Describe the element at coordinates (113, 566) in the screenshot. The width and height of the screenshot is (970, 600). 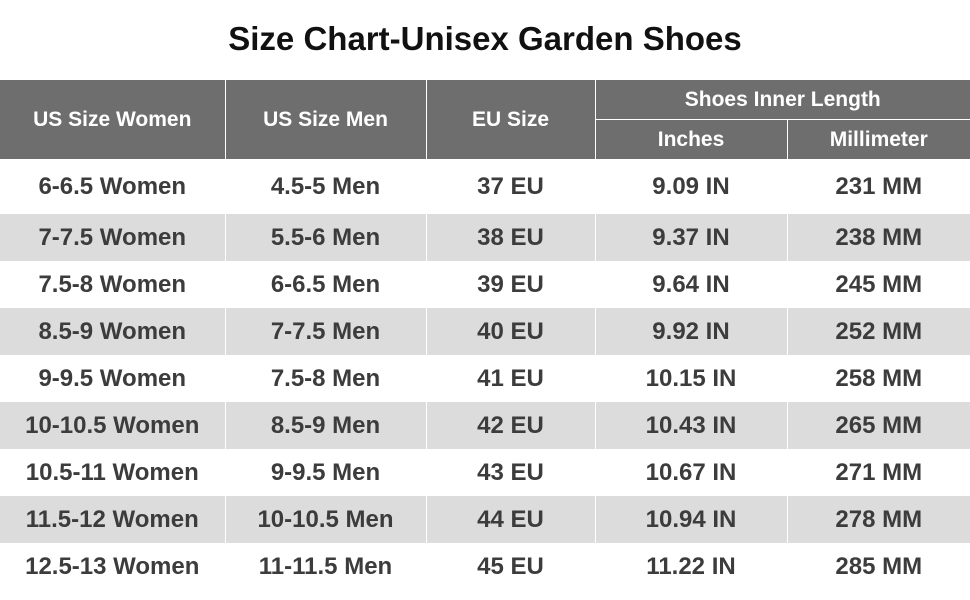
I see `cell-us-women: 12.5-13 Women` at that location.